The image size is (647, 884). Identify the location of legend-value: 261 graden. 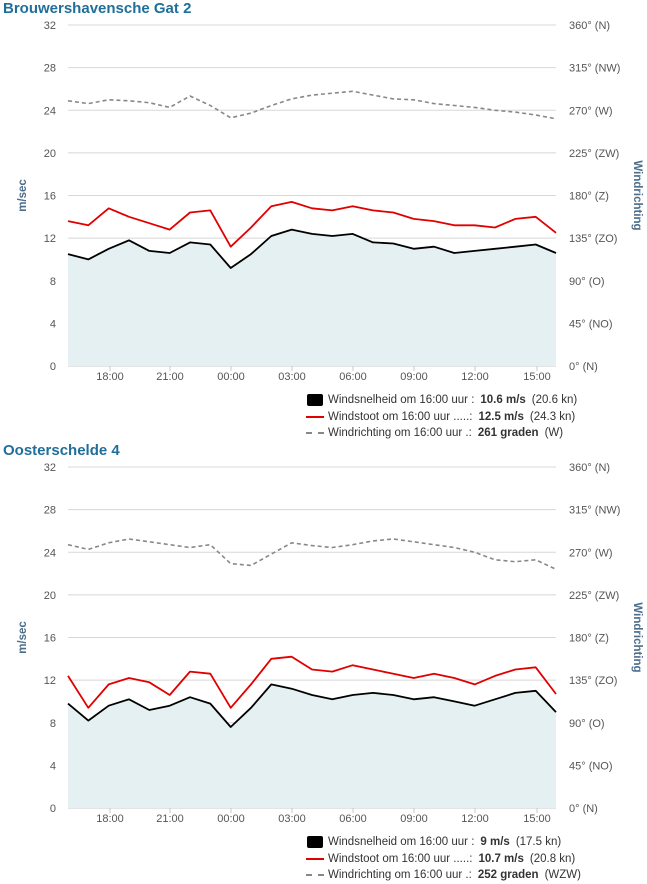
(508, 433).